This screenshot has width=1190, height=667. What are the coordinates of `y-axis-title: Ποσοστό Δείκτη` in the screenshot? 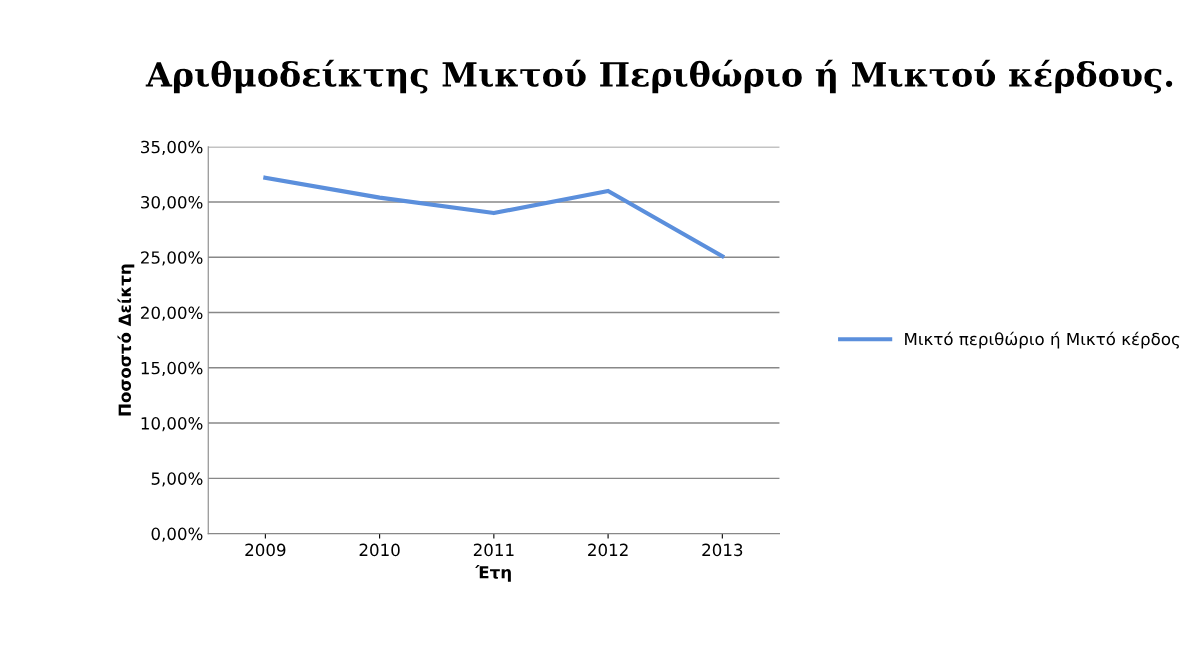 It's located at (126, 340).